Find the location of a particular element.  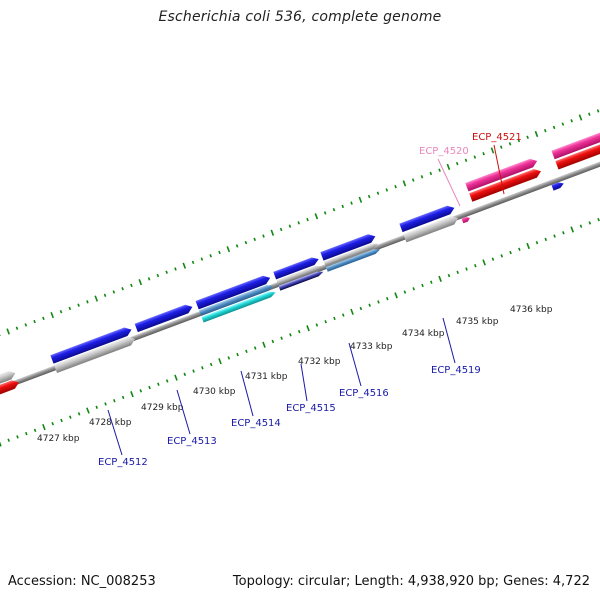

gene-label: ECP_4514 is located at coordinates (256, 423).